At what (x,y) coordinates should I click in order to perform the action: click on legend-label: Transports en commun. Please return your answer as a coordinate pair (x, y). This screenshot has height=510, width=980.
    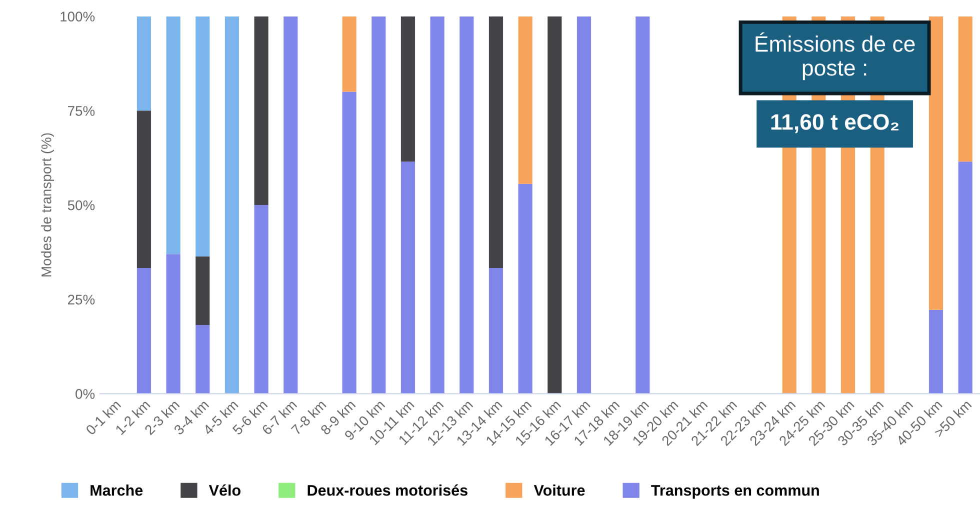
    Looking at the image, I should click on (735, 492).